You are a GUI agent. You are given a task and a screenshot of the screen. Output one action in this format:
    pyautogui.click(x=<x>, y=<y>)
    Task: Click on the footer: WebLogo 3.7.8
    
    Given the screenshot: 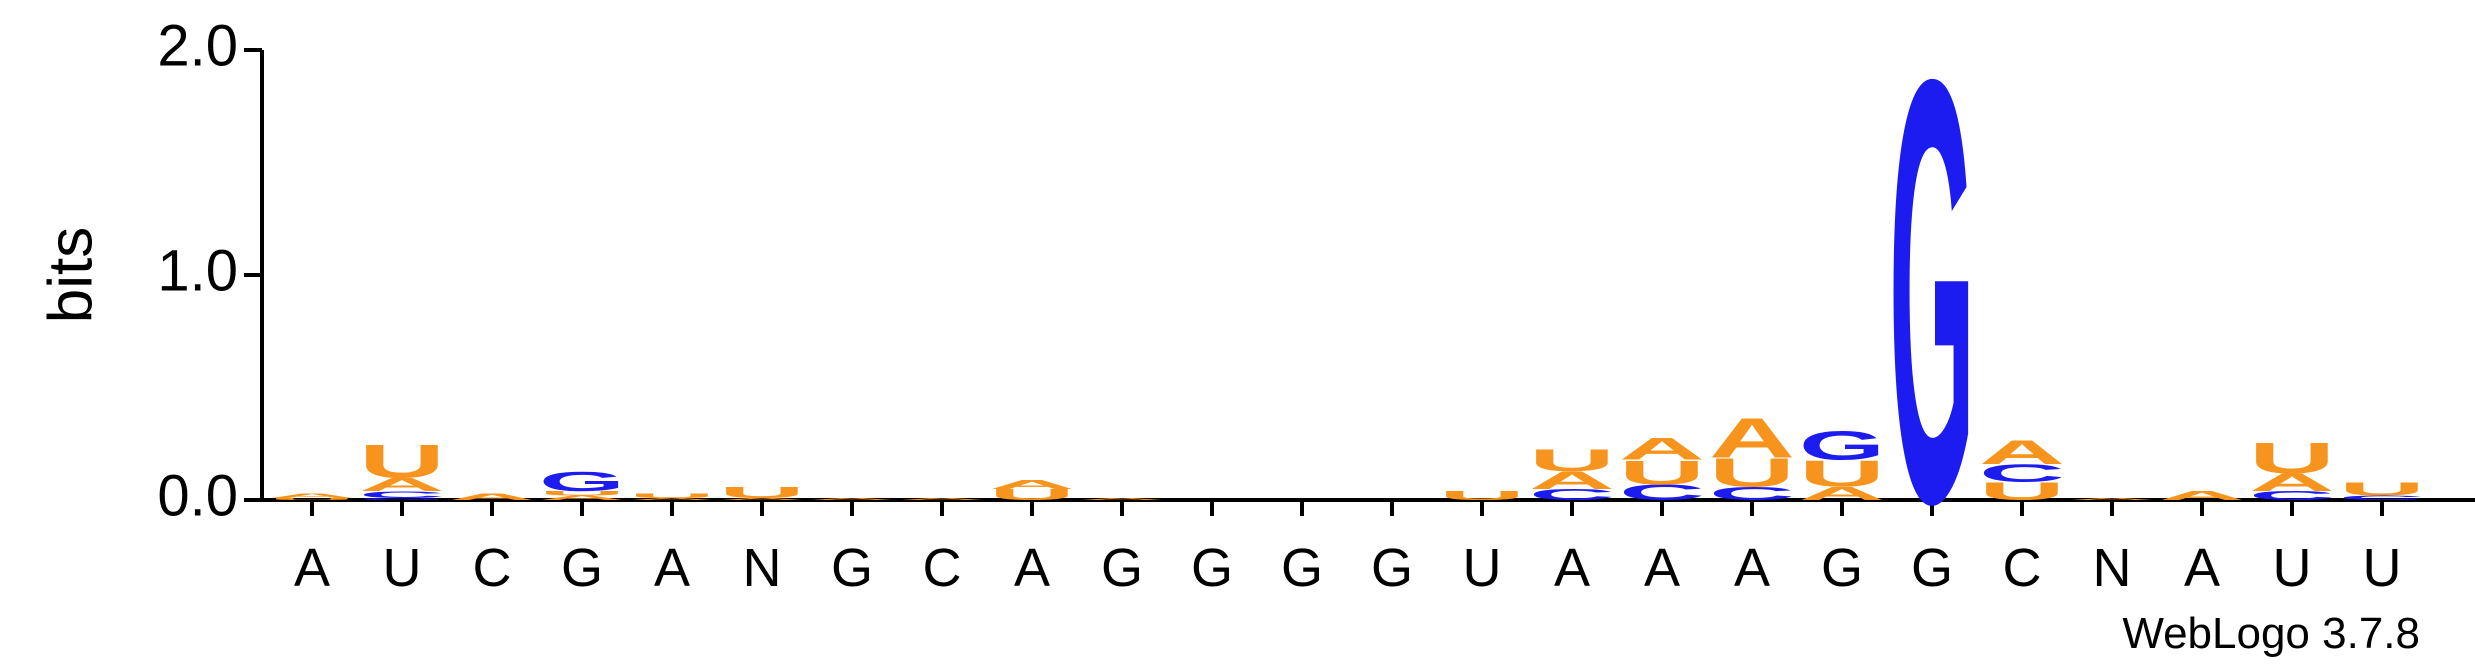 What is the action you would take?
    pyautogui.click(x=2271, y=633)
    